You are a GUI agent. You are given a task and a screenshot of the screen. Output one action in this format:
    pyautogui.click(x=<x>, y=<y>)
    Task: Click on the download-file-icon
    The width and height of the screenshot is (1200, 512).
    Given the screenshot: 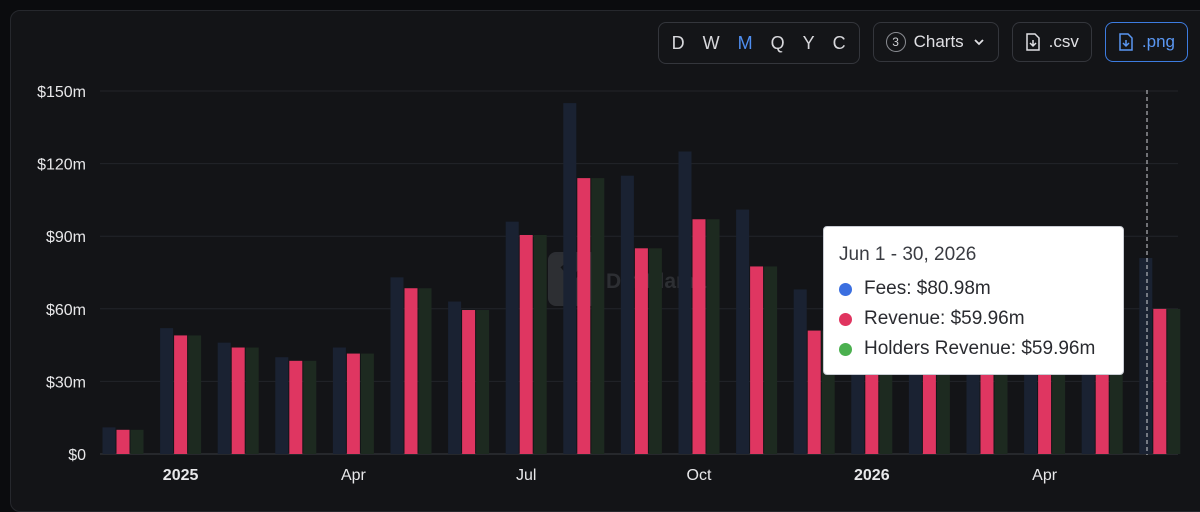 What is the action you would take?
    pyautogui.click(x=1033, y=42)
    